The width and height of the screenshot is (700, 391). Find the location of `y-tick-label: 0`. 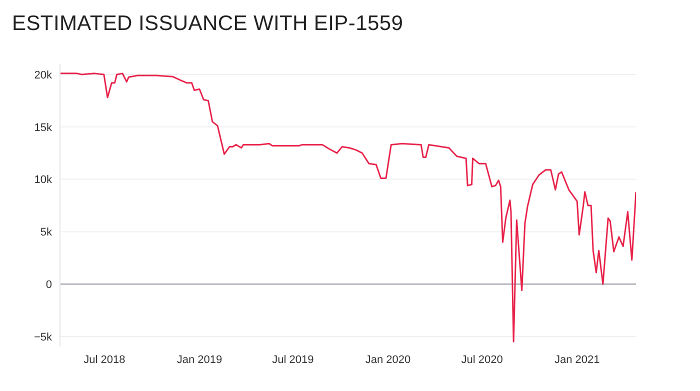

y-tick-label: 0 is located at coordinates (49, 285).